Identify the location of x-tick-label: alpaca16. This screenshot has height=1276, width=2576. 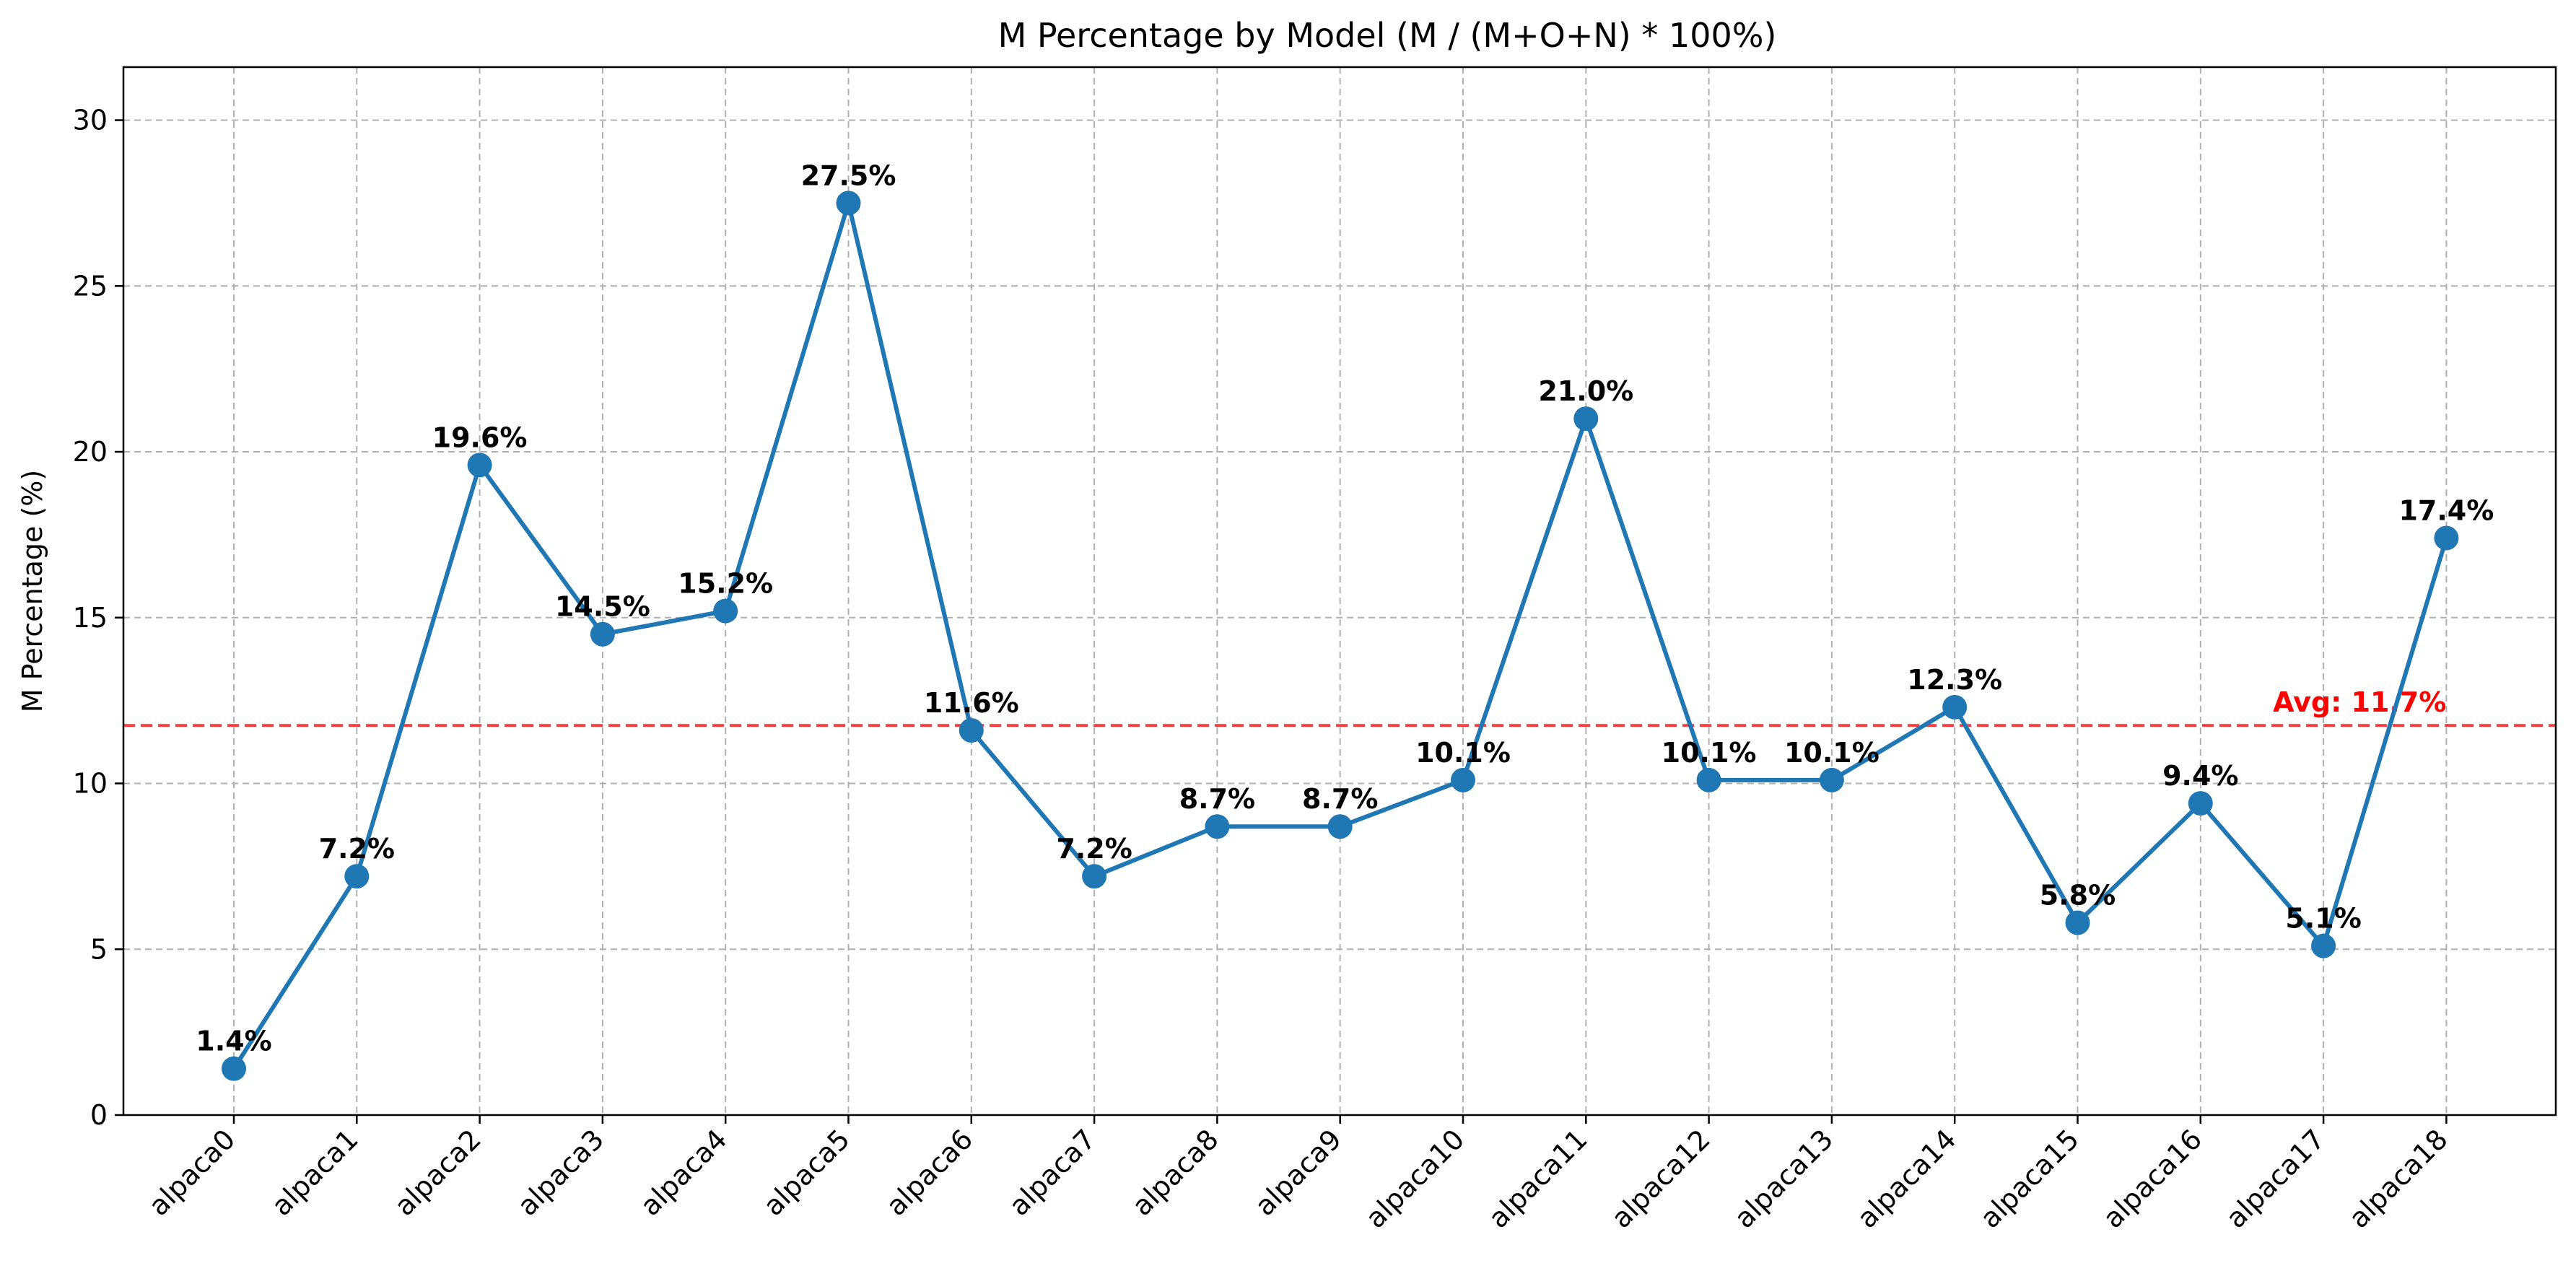
(2152, 1178).